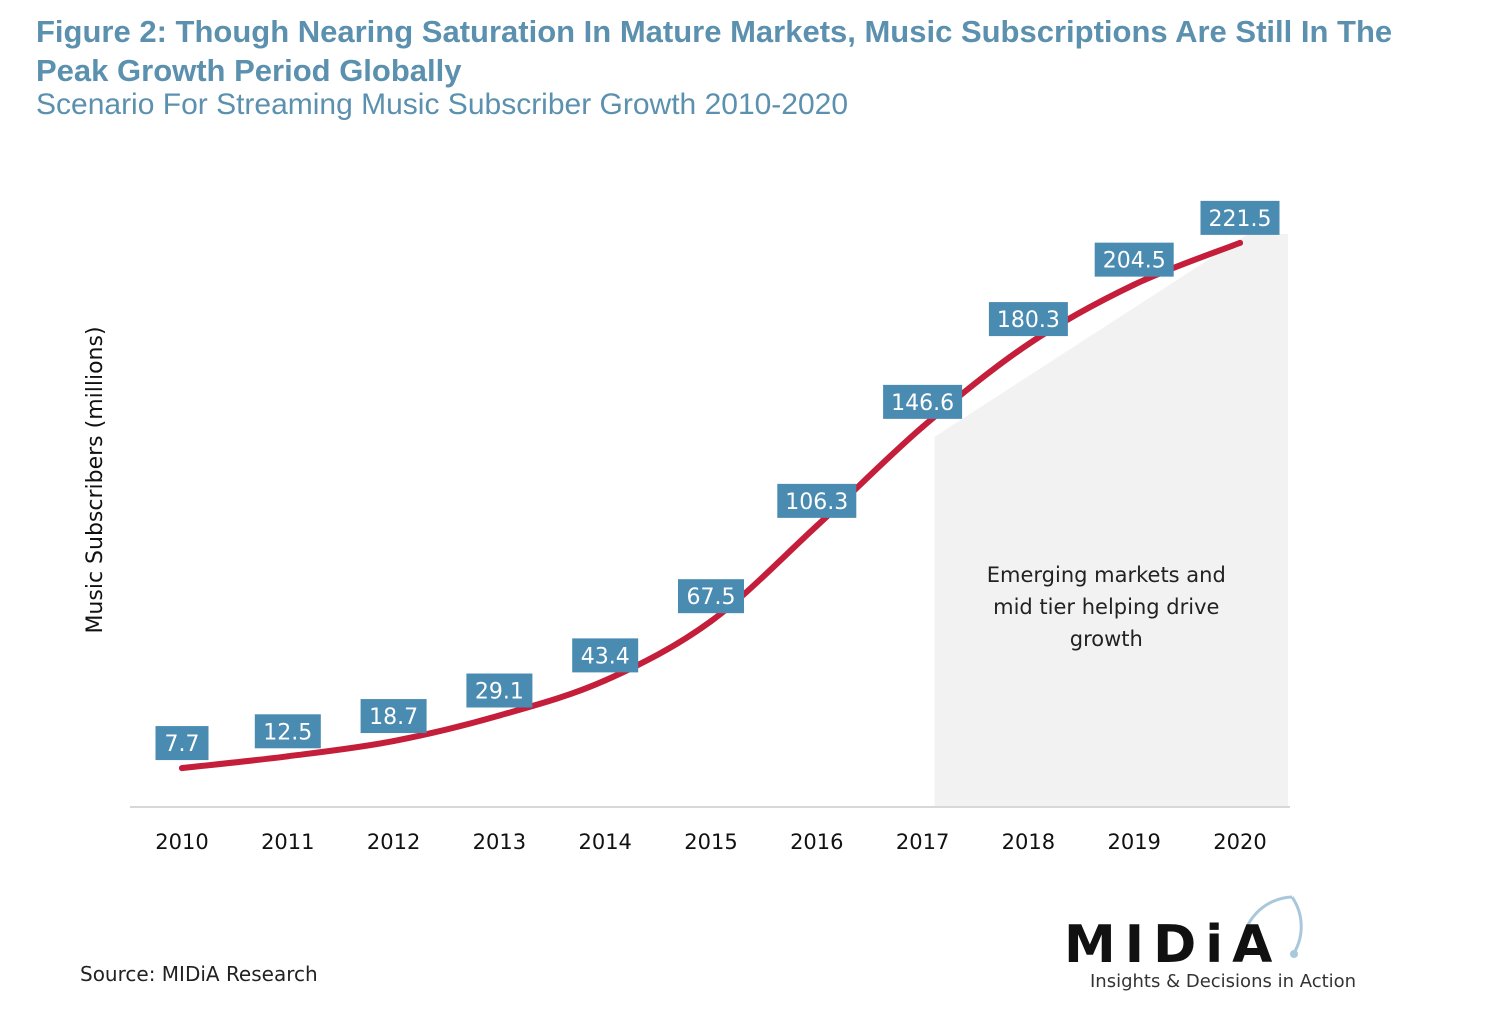  I want to click on data-label-2019: 204.5, so click(1134, 261).